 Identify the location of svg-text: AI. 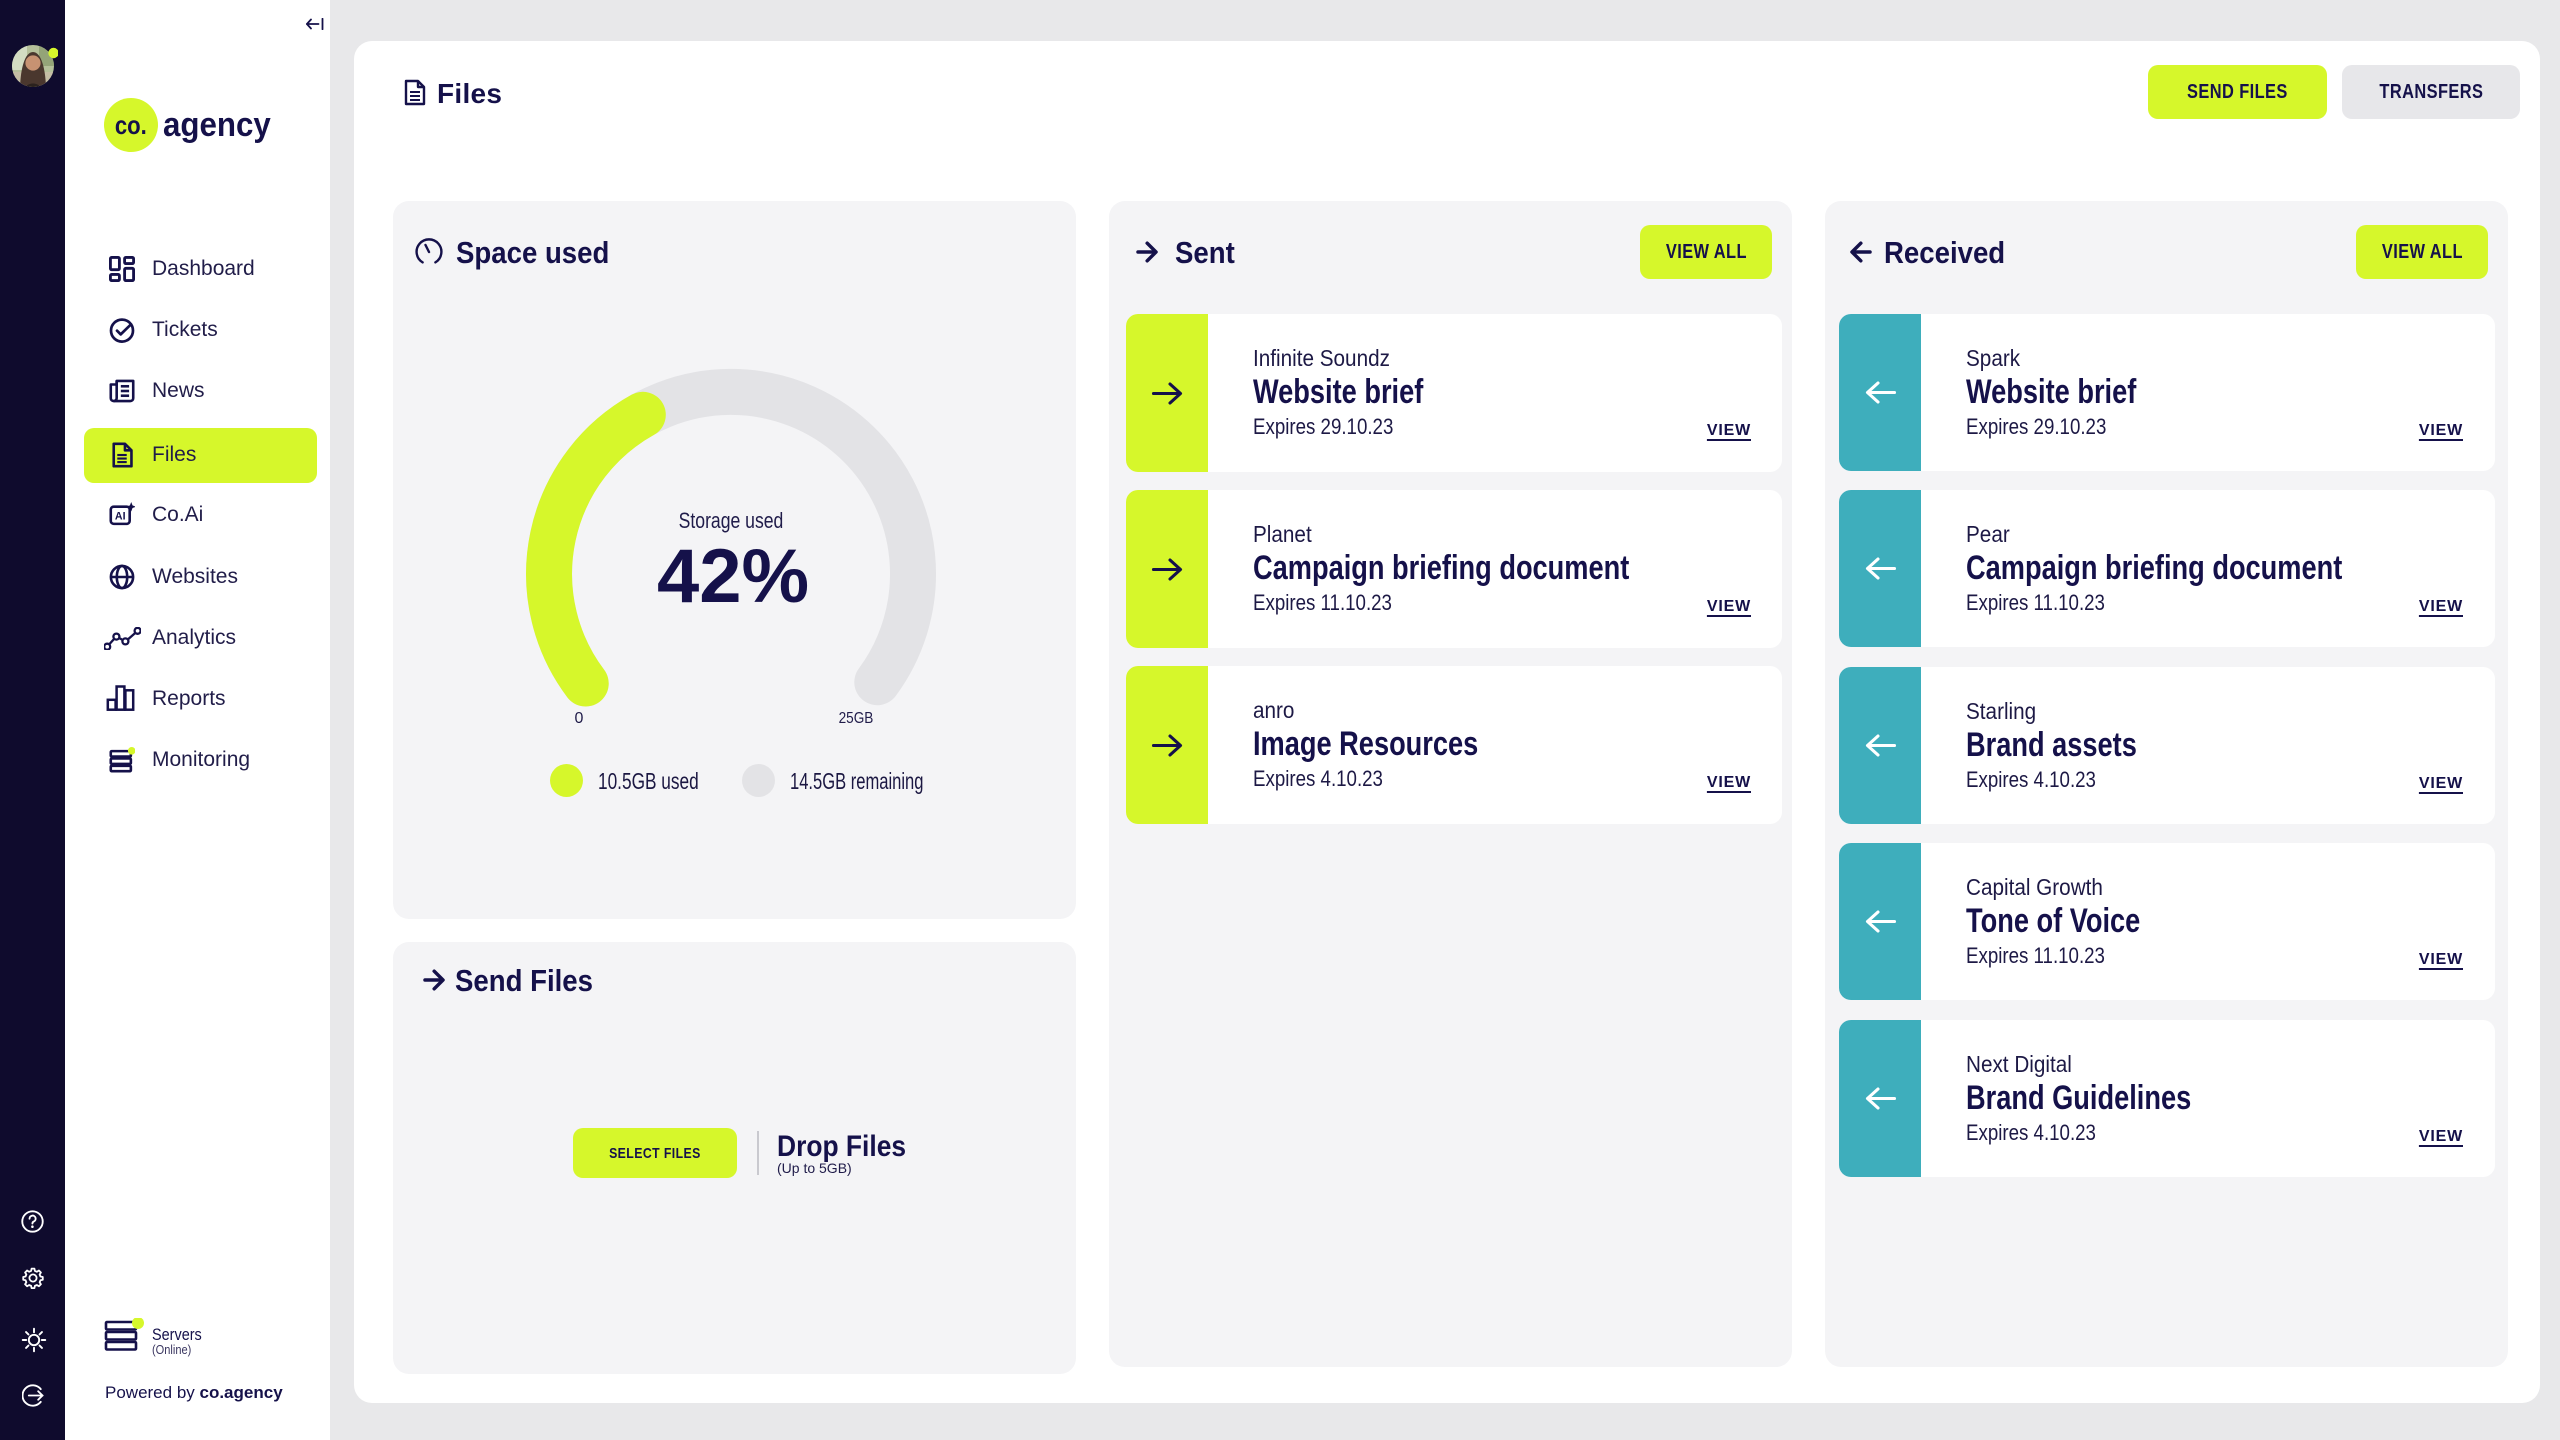
(120, 516).